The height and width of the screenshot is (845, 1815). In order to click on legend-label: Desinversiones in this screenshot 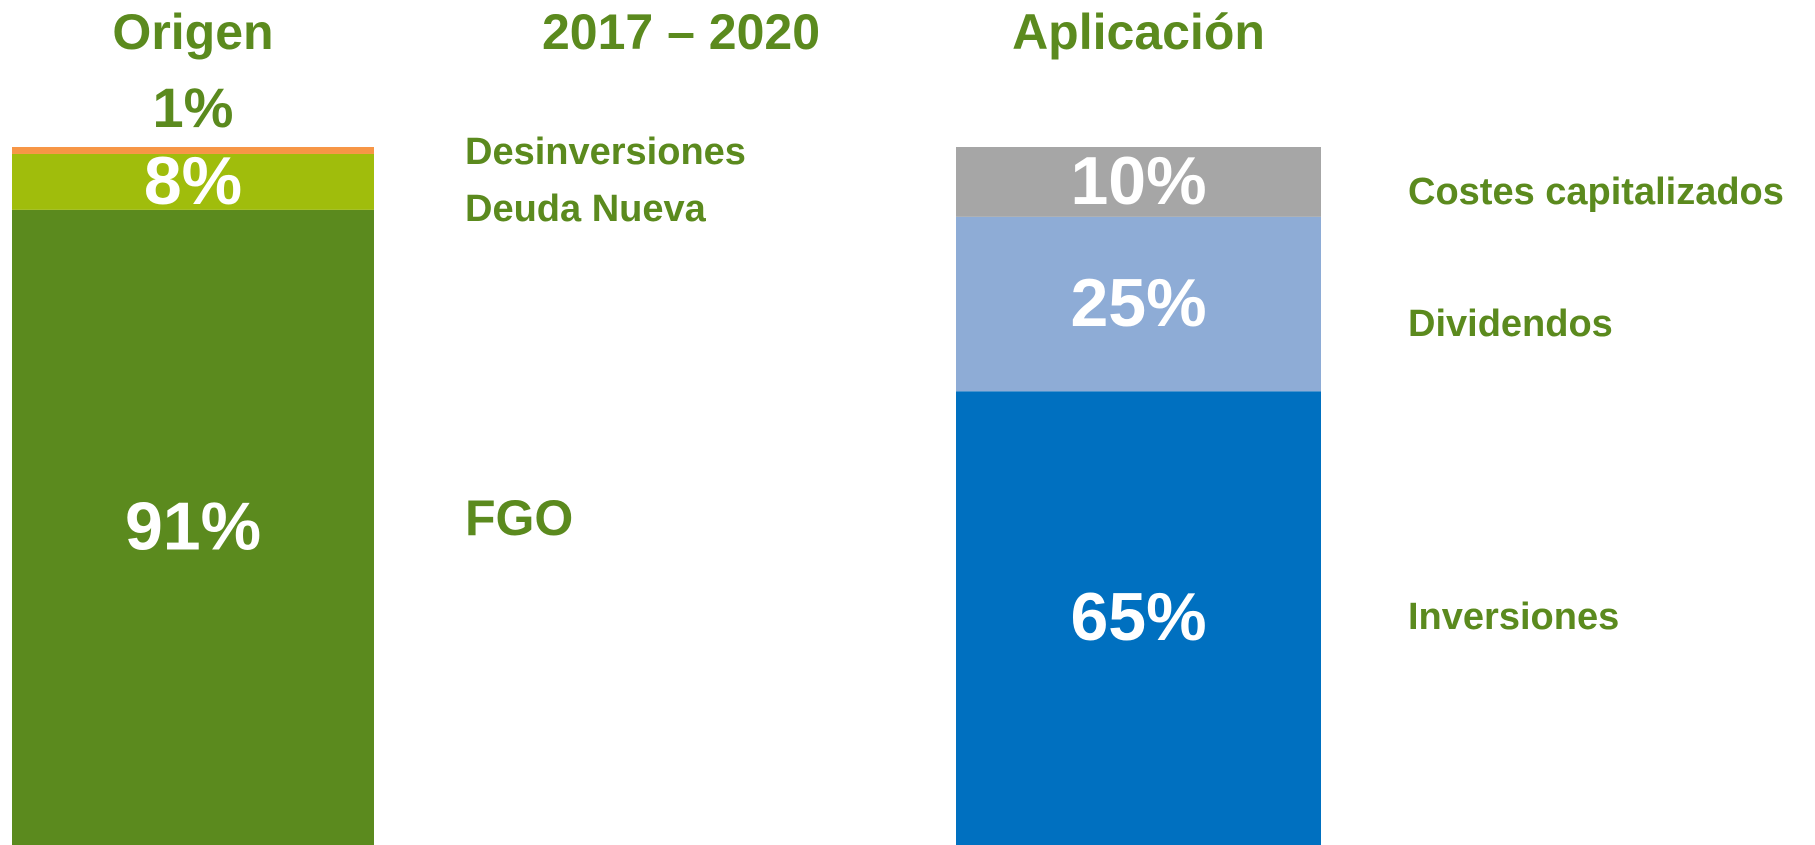, I will do `click(605, 152)`.